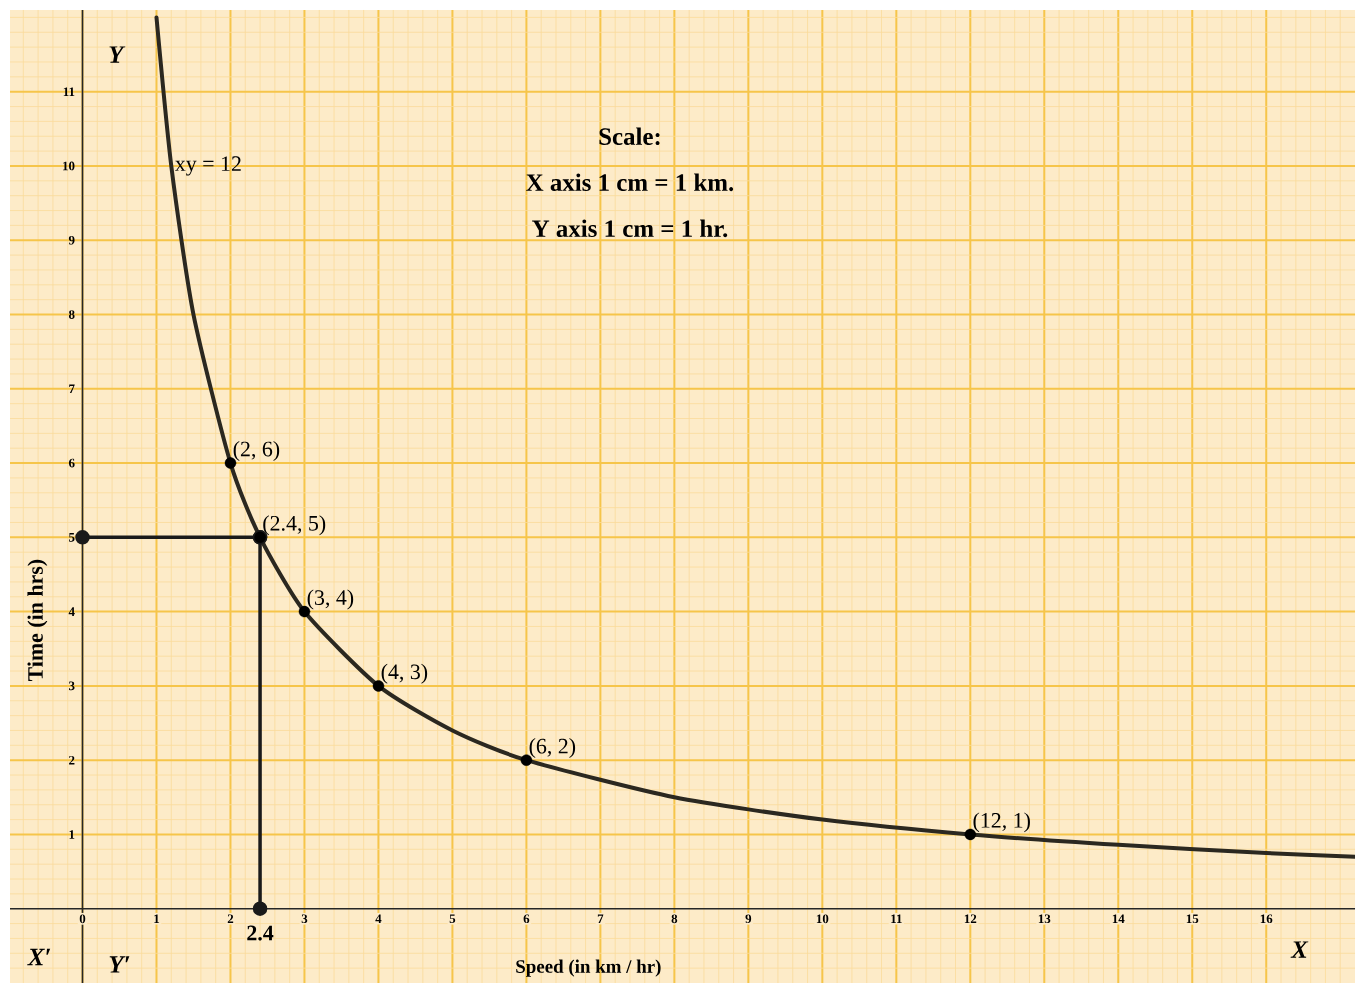 The image size is (1360, 983). What do you see at coordinates (82, 919) in the screenshot?
I see `x-tick-label: 0` at bounding box center [82, 919].